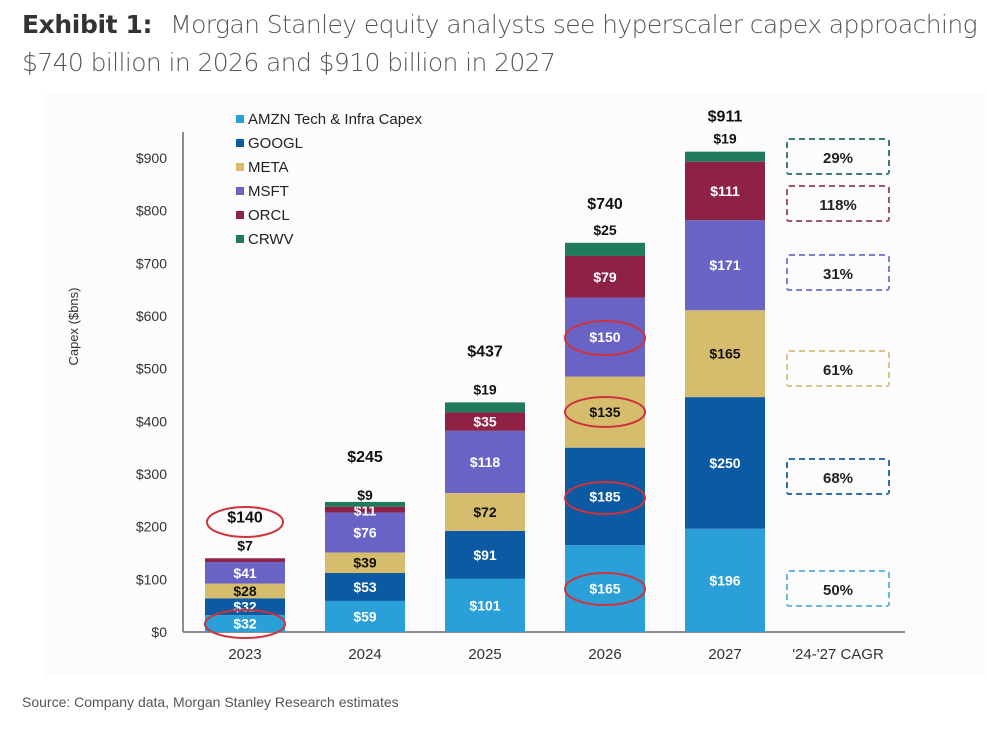 This screenshot has height=732, width=987. I want to click on cagr-value-label: 68%, so click(838, 478).